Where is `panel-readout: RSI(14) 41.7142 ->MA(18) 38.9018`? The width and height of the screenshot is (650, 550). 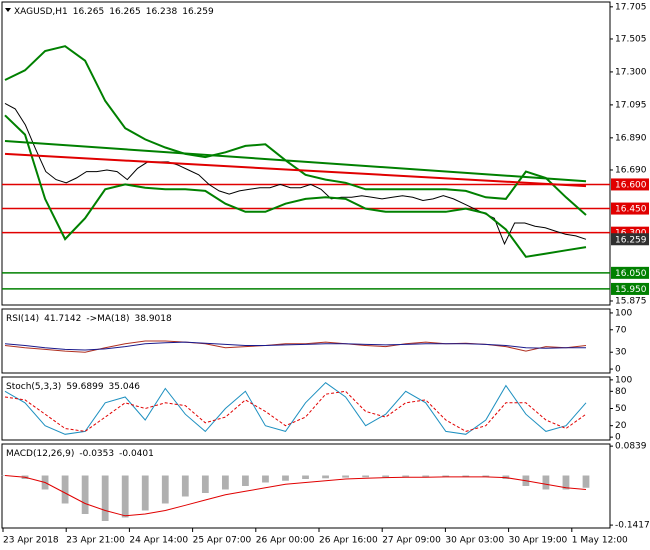 panel-readout: RSI(14) 41.7142 ->MA(18) 38.9018 is located at coordinates (89, 319).